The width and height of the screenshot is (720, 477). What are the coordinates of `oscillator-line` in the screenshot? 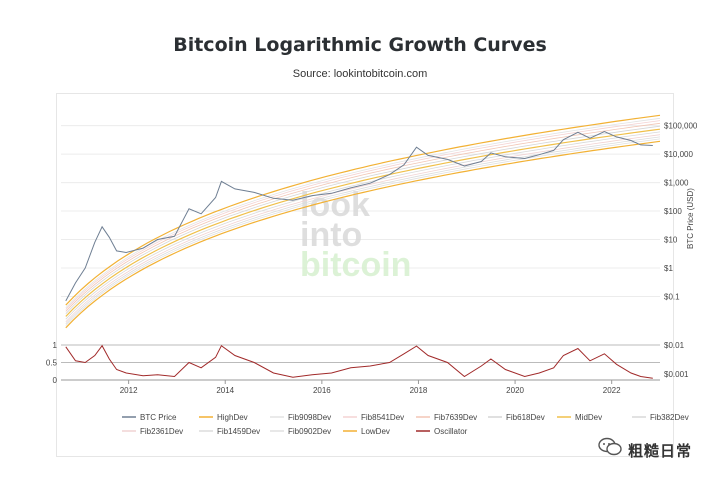 It's located at (359, 361).